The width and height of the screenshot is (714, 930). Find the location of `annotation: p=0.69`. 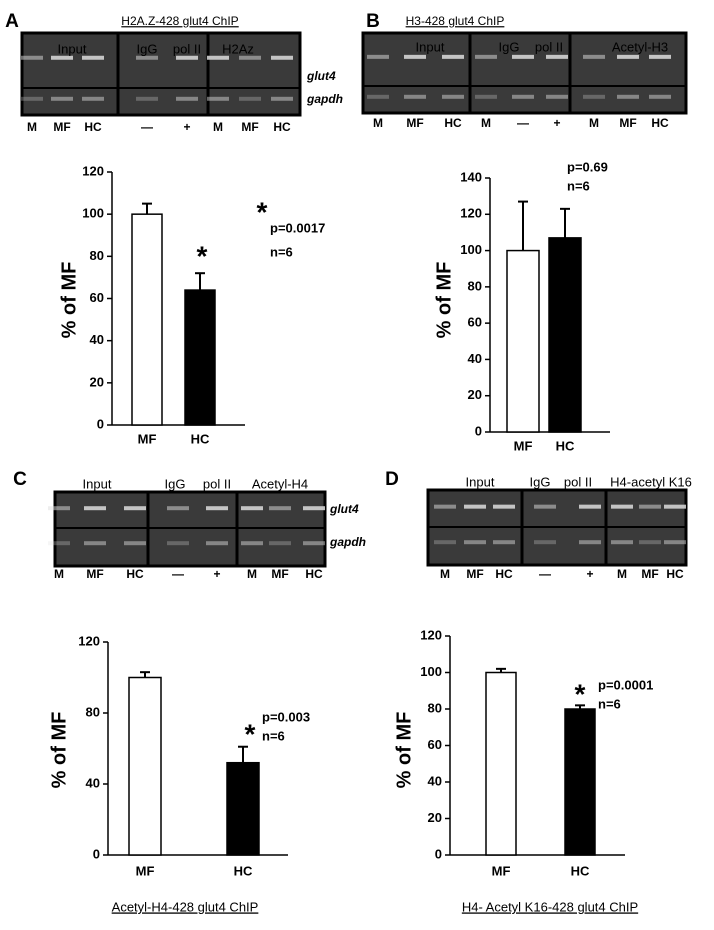

annotation: p=0.69 is located at coordinates (587, 166).